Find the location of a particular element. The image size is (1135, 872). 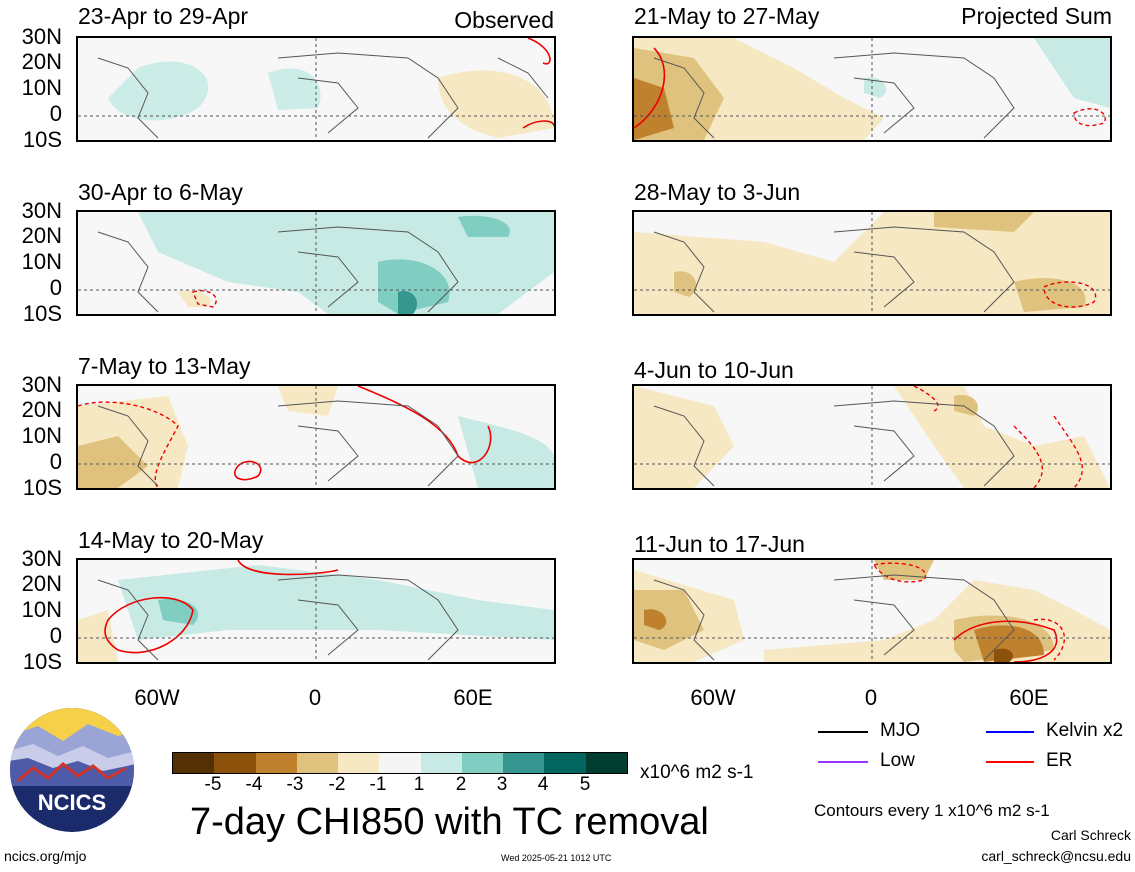

legend-swatch-er is located at coordinates (1010, 762).